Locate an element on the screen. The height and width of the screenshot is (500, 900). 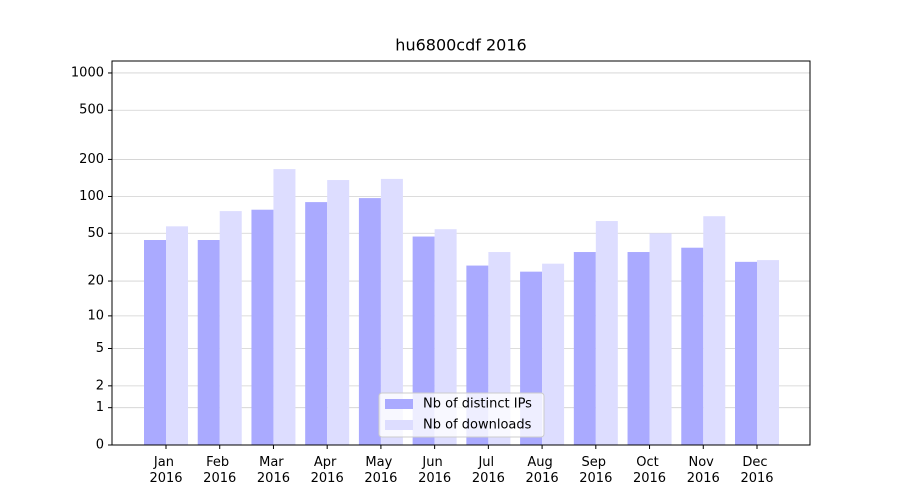
y-tick-label: 50 is located at coordinates (95, 233).